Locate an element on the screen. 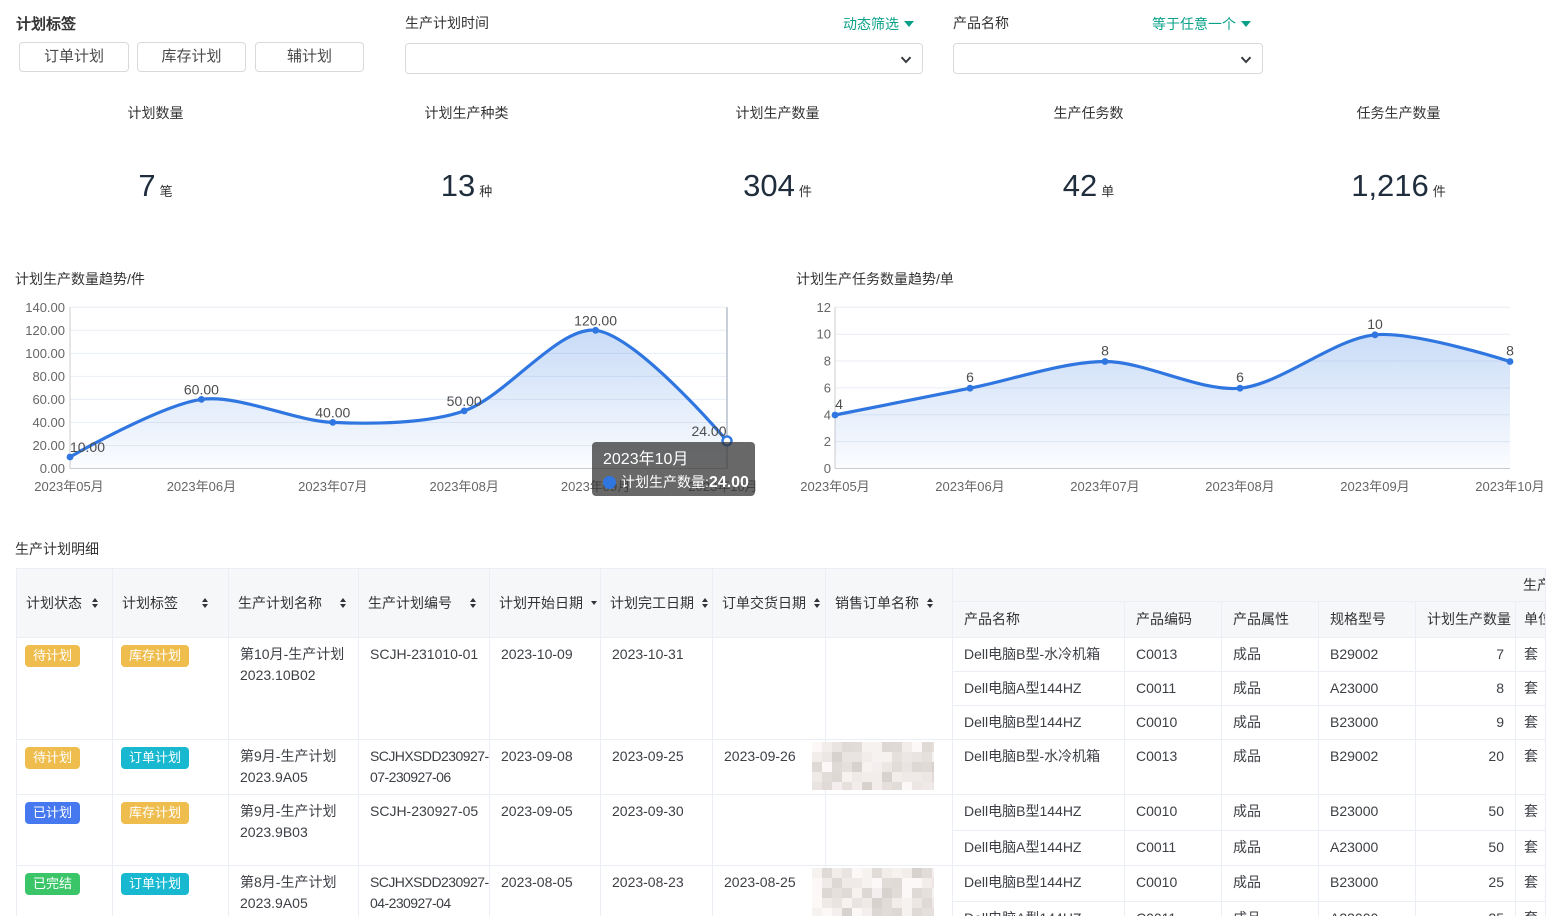 The height and width of the screenshot is (916, 1554). svg-text: 24.00 is located at coordinates (708, 431).